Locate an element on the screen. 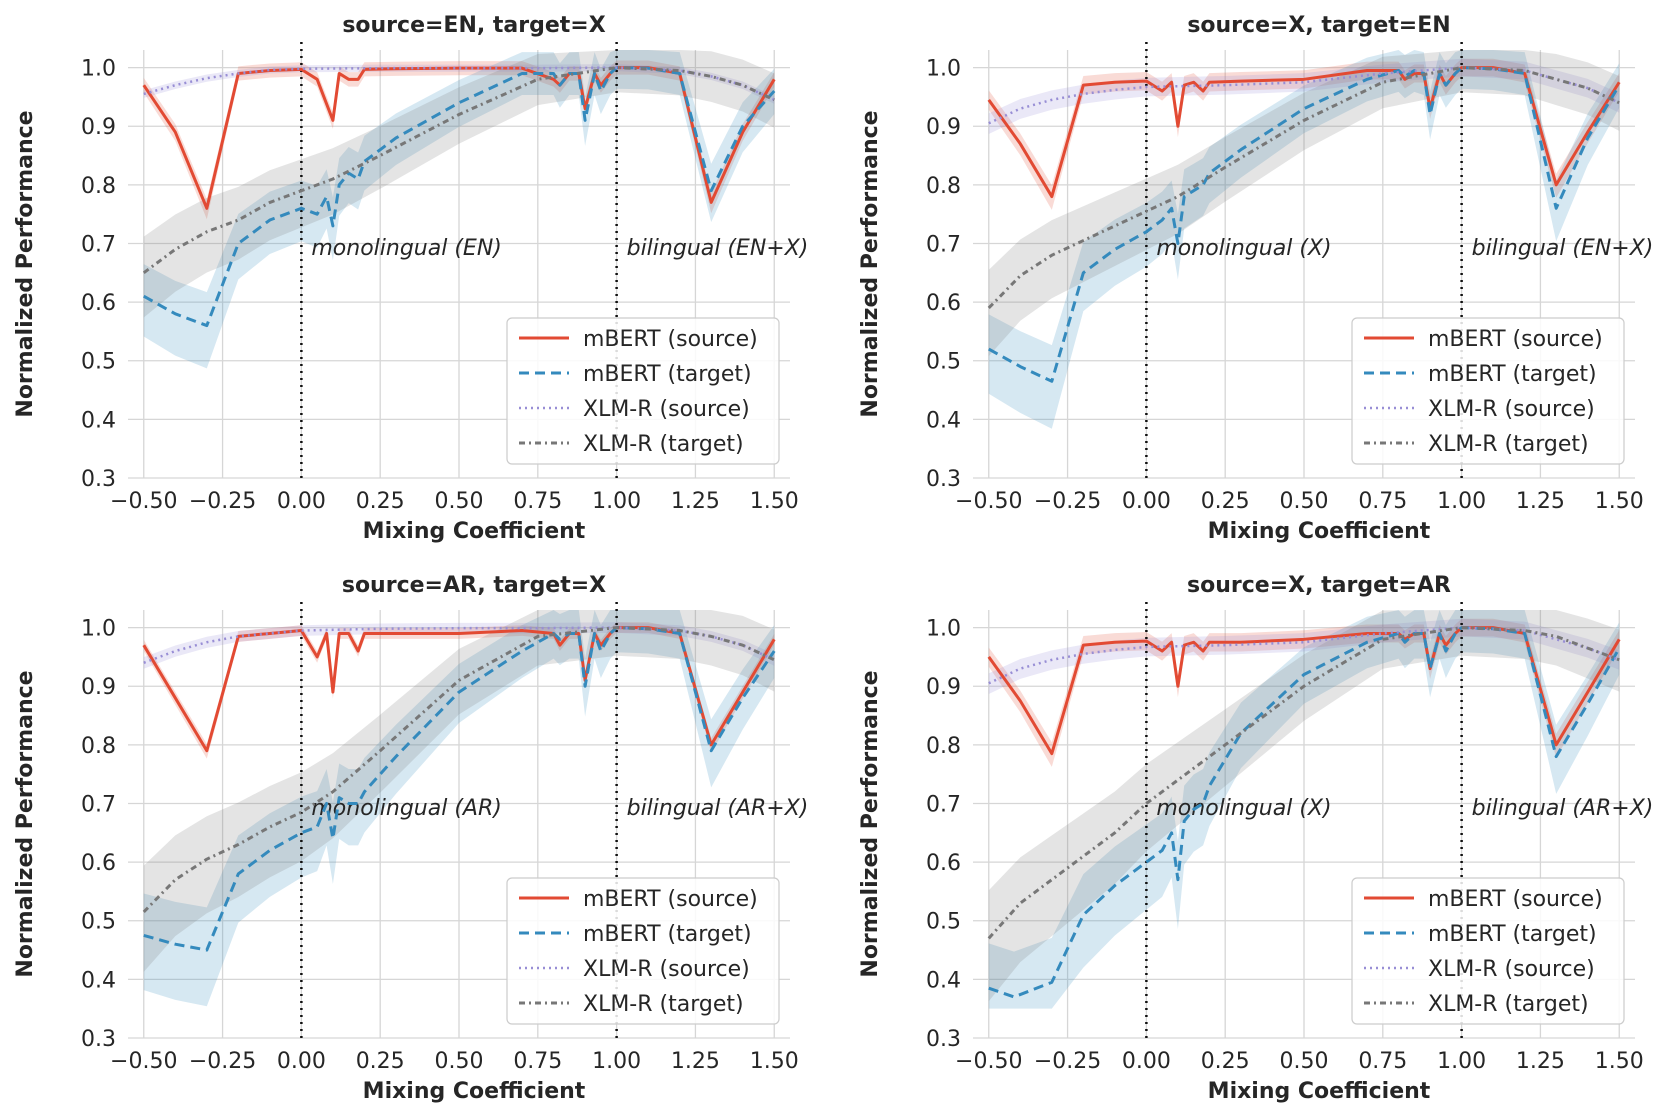  chart-title: source=EN, target=X is located at coordinates (473, 25).